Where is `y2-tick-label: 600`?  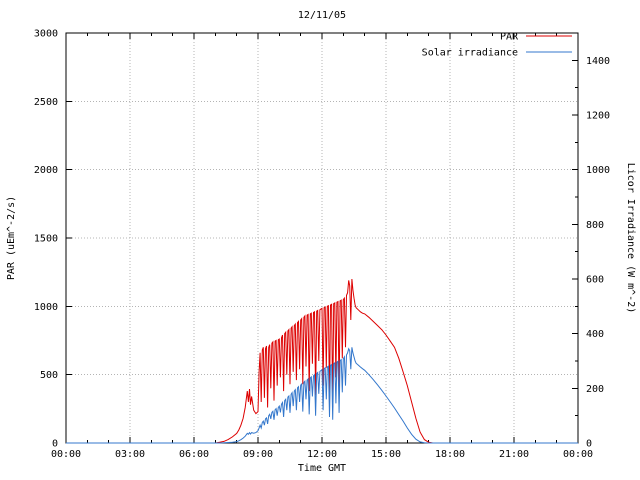
y2-tick-label: 600 is located at coordinates (595, 280).